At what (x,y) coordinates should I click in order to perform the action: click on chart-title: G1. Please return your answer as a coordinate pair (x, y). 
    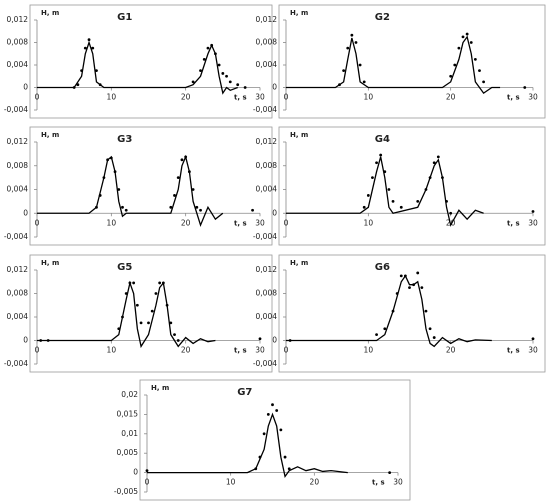
    Looking at the image, I should click on (124, 17).